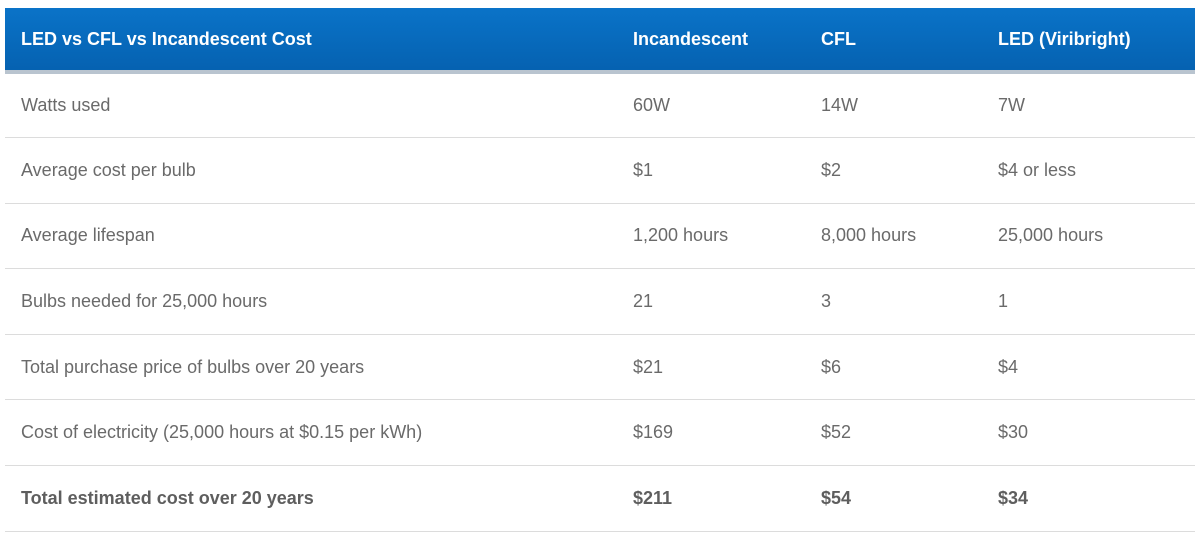 The height and width of the screenshot is (547, 1203). I want to click on cell-incandescent: 21, so click(643, 301).